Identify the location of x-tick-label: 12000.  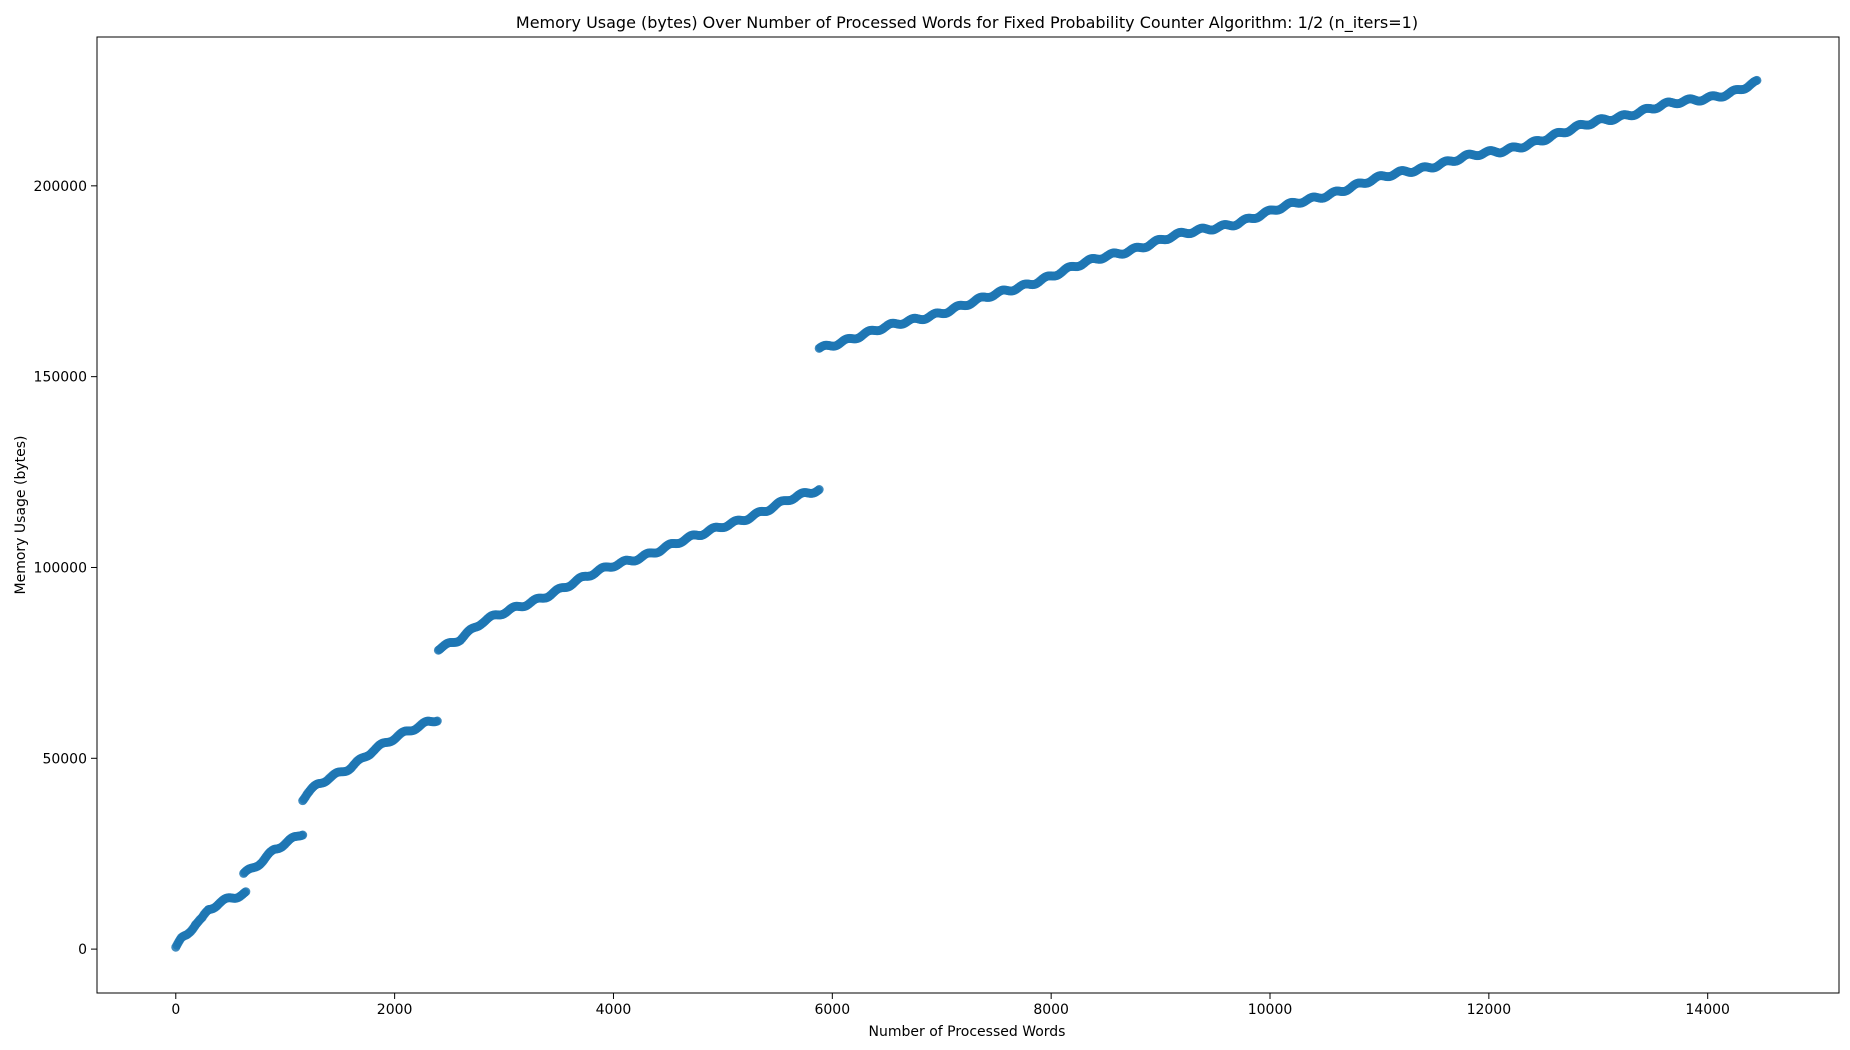
(1489, 1010).